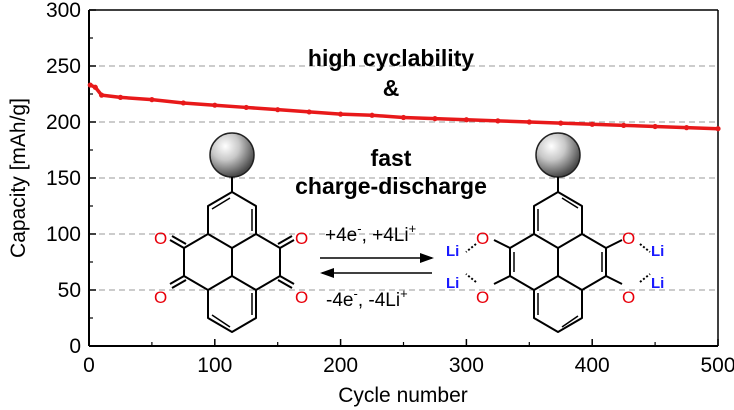 The height and width of the screenshot is (410, 734). What do you see at coordinates (18, 178) in the screenshot?
I see `y-axis-title: Capacity [mAh/g]` at bounding box center [18, 178].